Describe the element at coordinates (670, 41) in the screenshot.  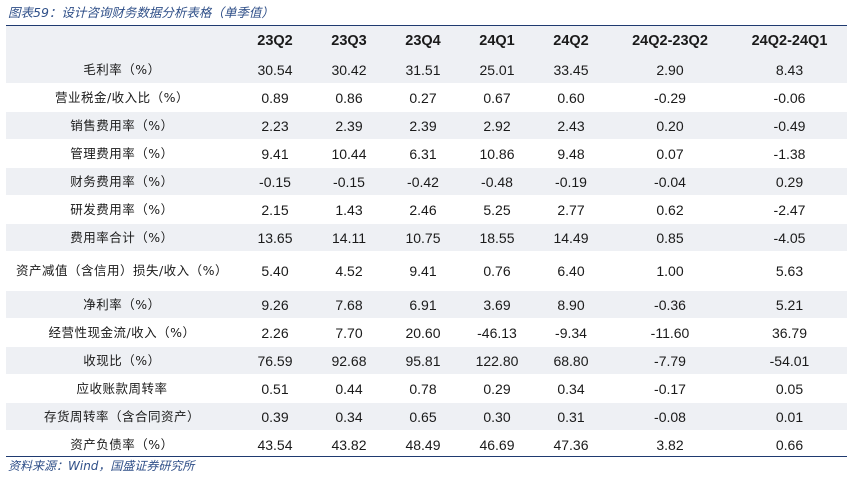
I see `column-header: 24Q2-23Q2` at that location.